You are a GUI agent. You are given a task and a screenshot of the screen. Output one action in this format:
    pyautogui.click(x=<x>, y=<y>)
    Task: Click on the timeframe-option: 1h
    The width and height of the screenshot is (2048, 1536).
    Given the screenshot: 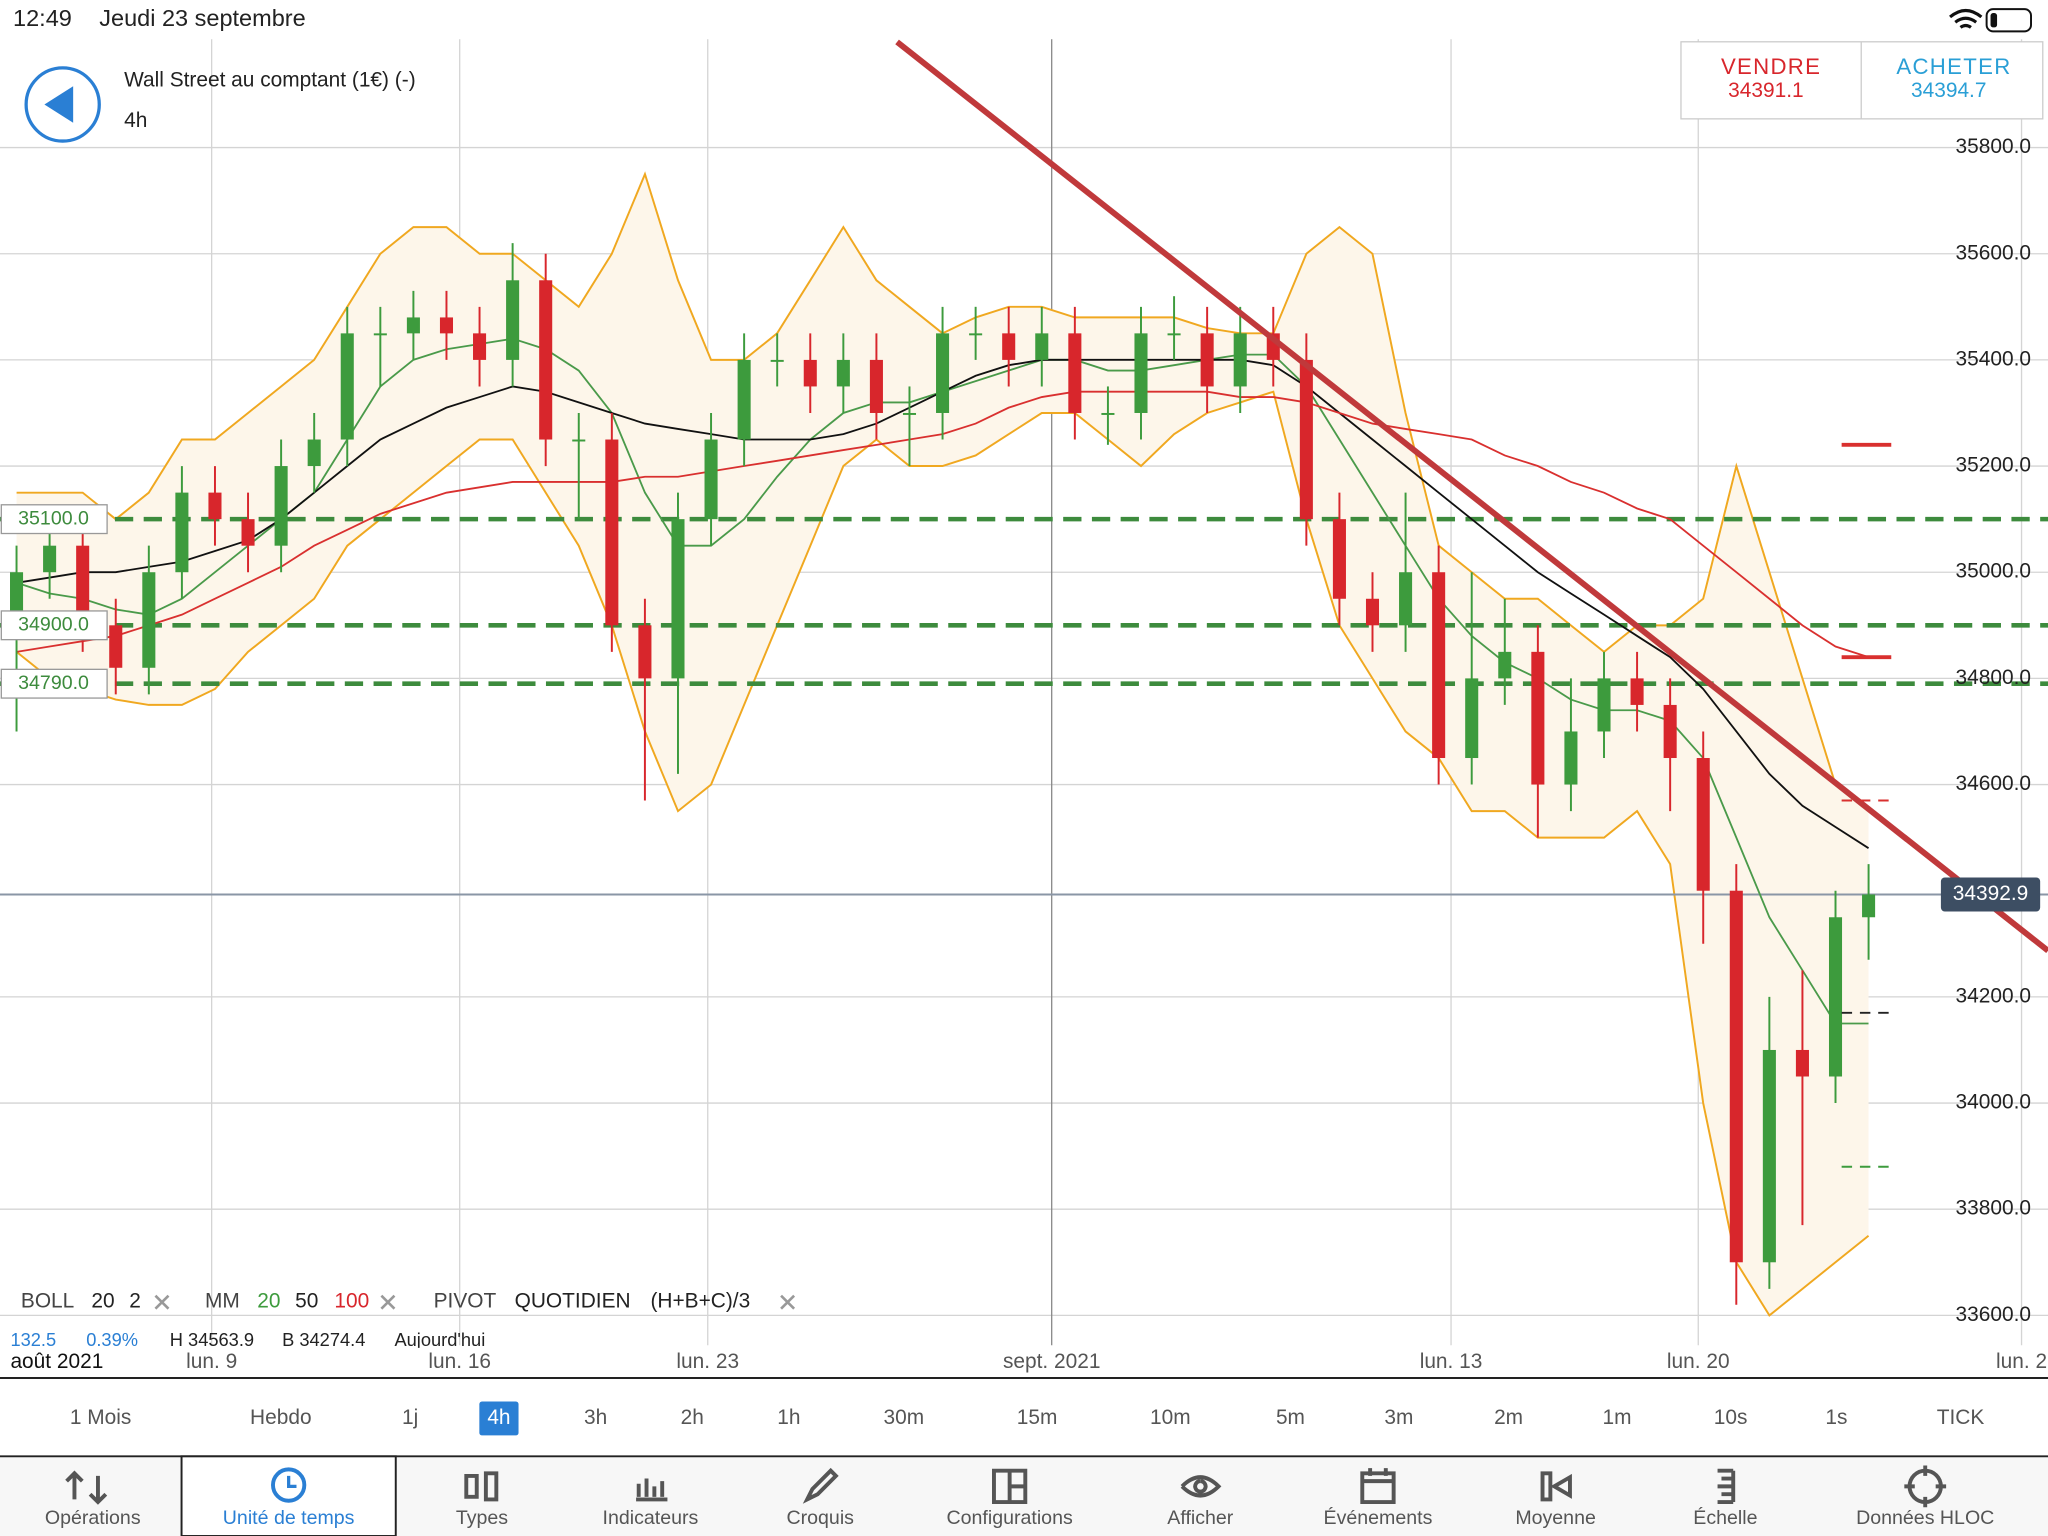 What is the action you would take?
    pyautogui.click(x=788, y=1417)
    